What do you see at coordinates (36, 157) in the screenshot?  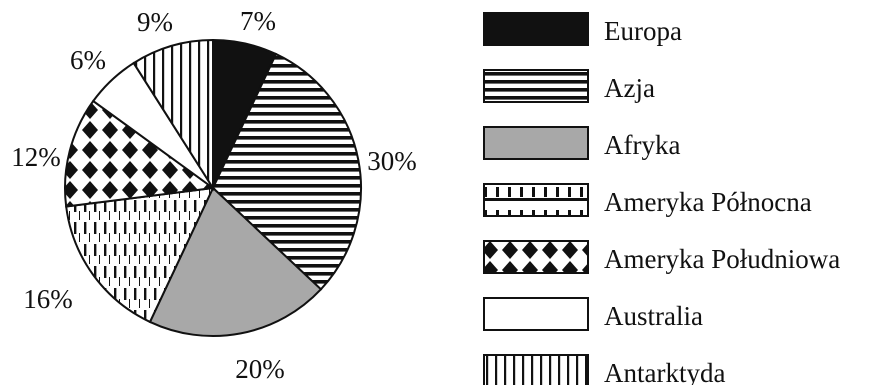 I see `pie-label-ameryka-poludniowa: 12%` at bounding box center [36, 157].